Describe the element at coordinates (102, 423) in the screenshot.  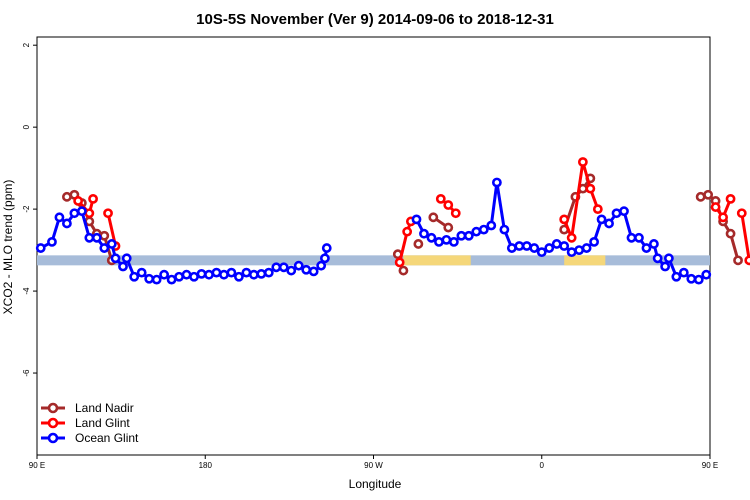
I see `legend-label: Land Glint` at that location.